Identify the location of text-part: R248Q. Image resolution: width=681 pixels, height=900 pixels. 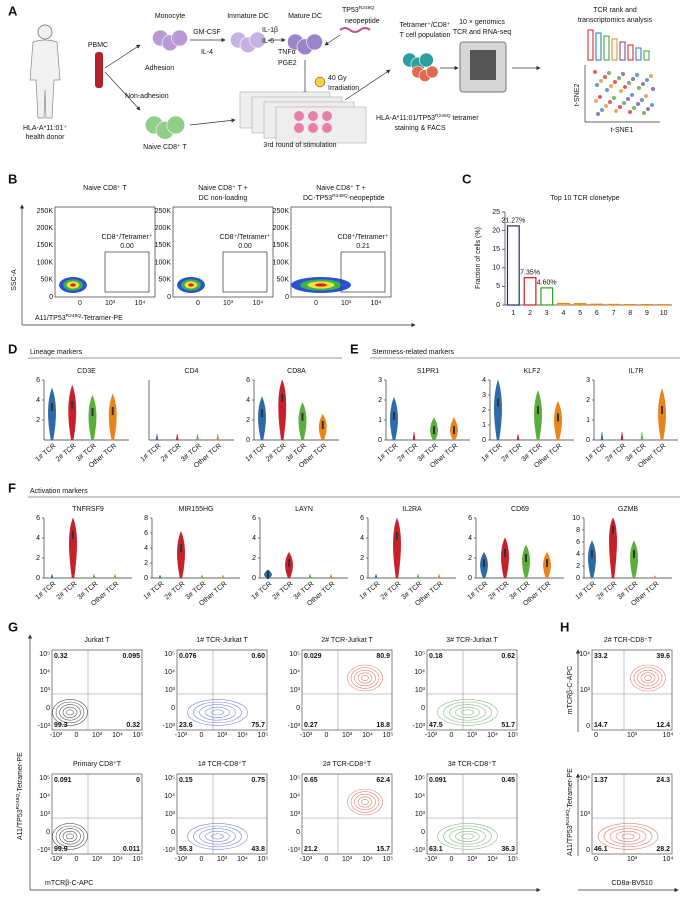
(443, 116).